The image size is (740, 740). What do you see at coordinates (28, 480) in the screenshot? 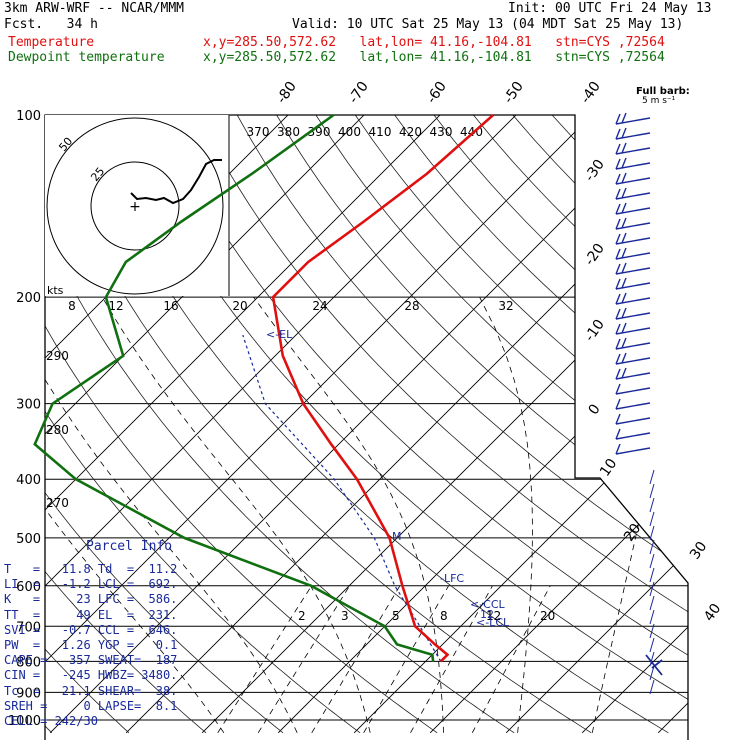
I see `pressure-label-400: 400` at bounding box center [28, 480].